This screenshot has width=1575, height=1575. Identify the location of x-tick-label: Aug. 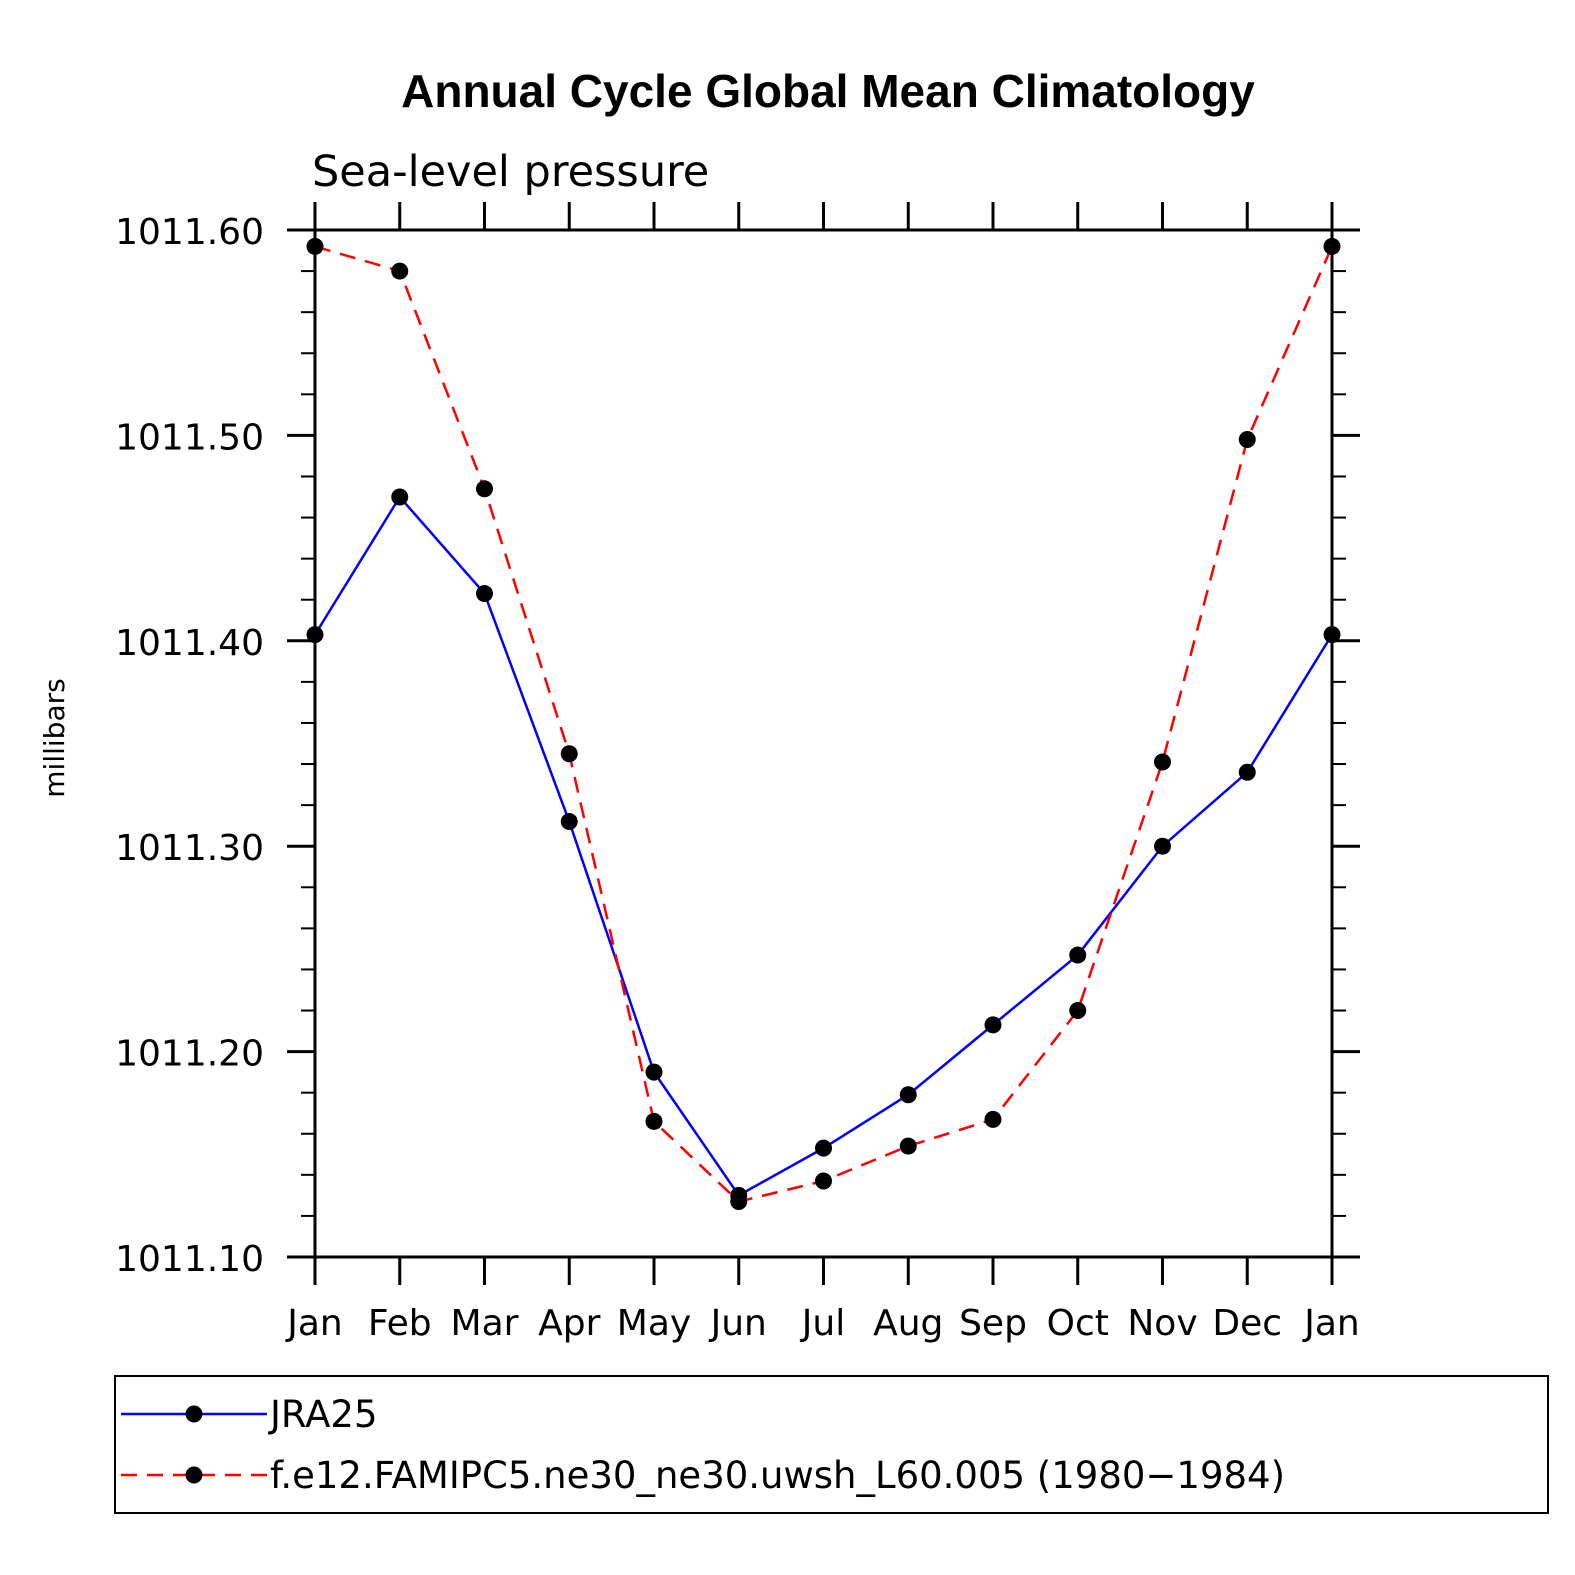
(908, 1323).